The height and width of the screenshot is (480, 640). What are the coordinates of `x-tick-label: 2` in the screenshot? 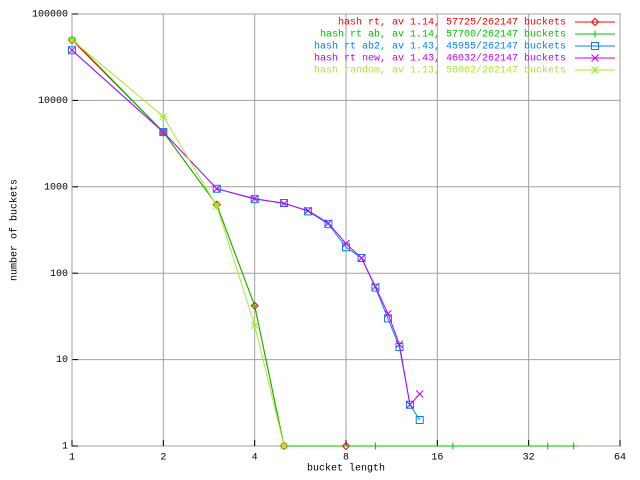 It's located at (163, 458).